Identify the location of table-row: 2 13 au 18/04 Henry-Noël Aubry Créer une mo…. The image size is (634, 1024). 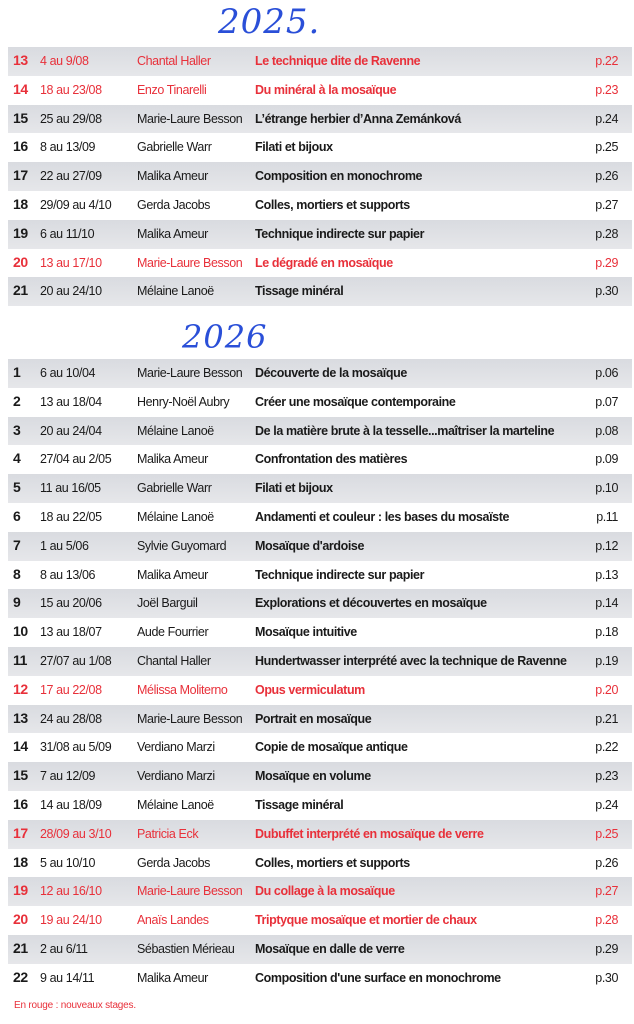
(320, 402).